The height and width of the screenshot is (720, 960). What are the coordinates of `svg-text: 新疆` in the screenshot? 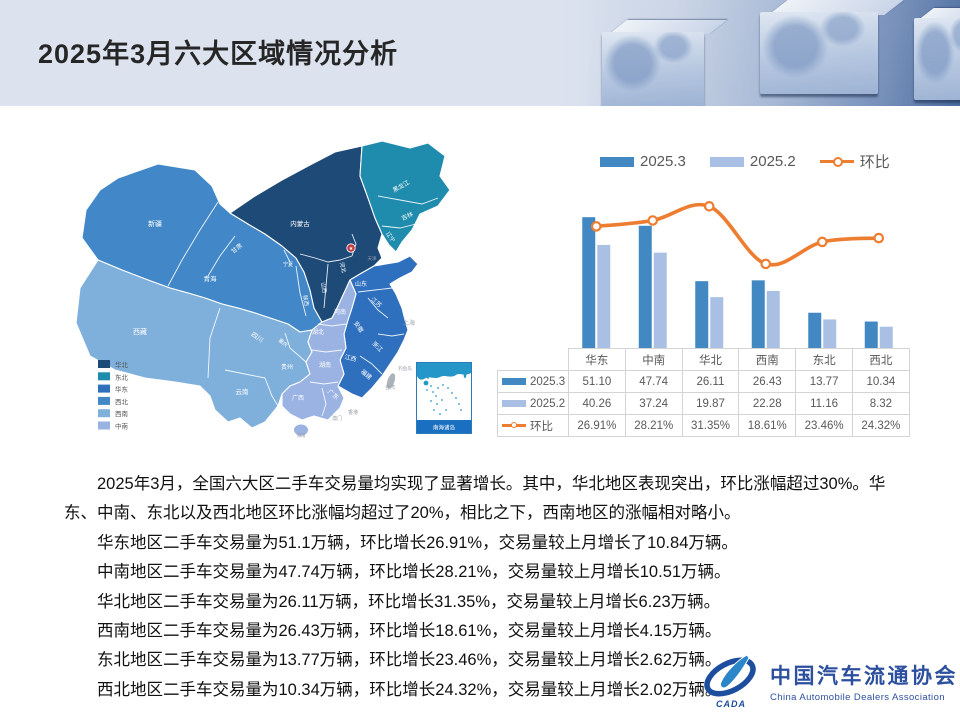 It's located at (155, 223).